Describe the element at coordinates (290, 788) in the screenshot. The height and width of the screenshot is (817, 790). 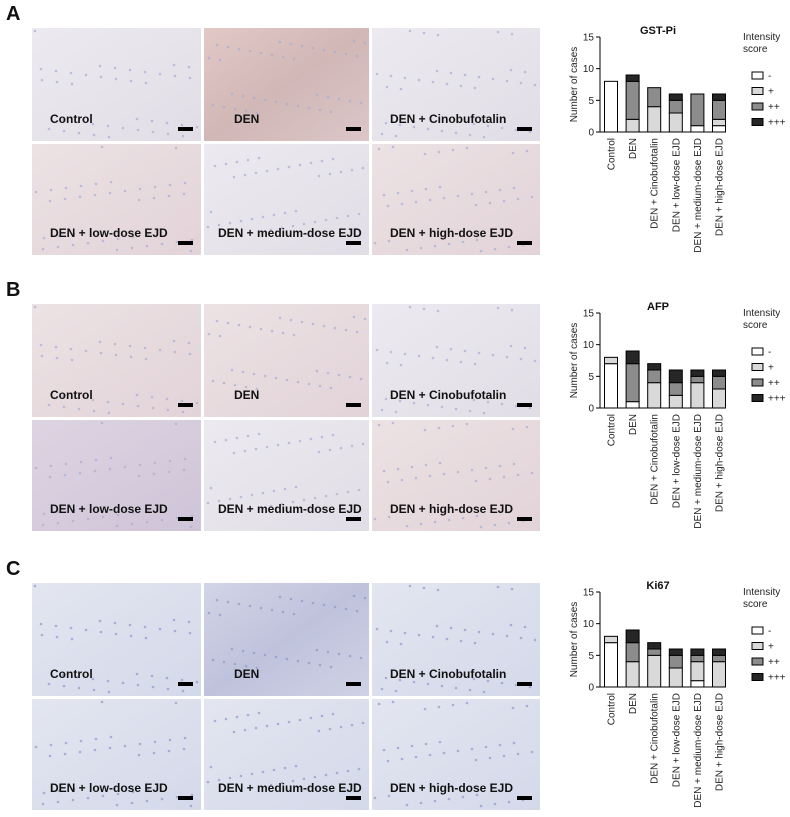
I see `image-caption: DEN + medium-dose EJD` at that location.